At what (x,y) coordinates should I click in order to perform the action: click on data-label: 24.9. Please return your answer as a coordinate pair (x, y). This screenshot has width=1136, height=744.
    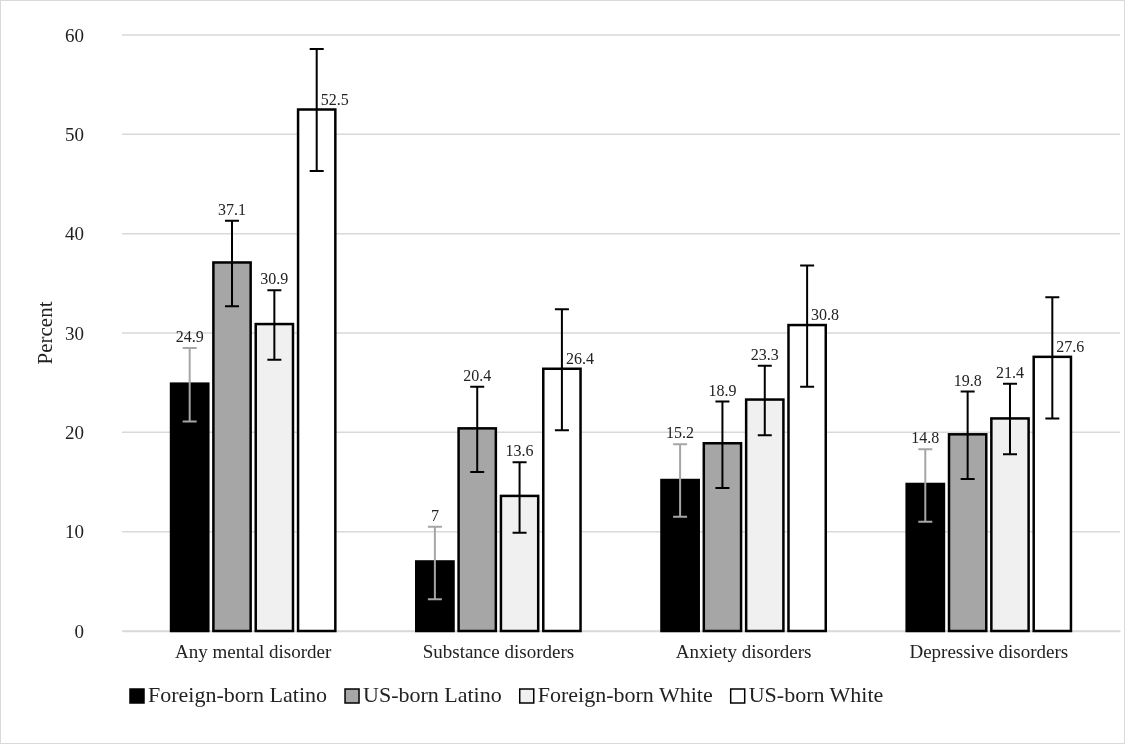
    Looking at the image, I should click on (189, 336).